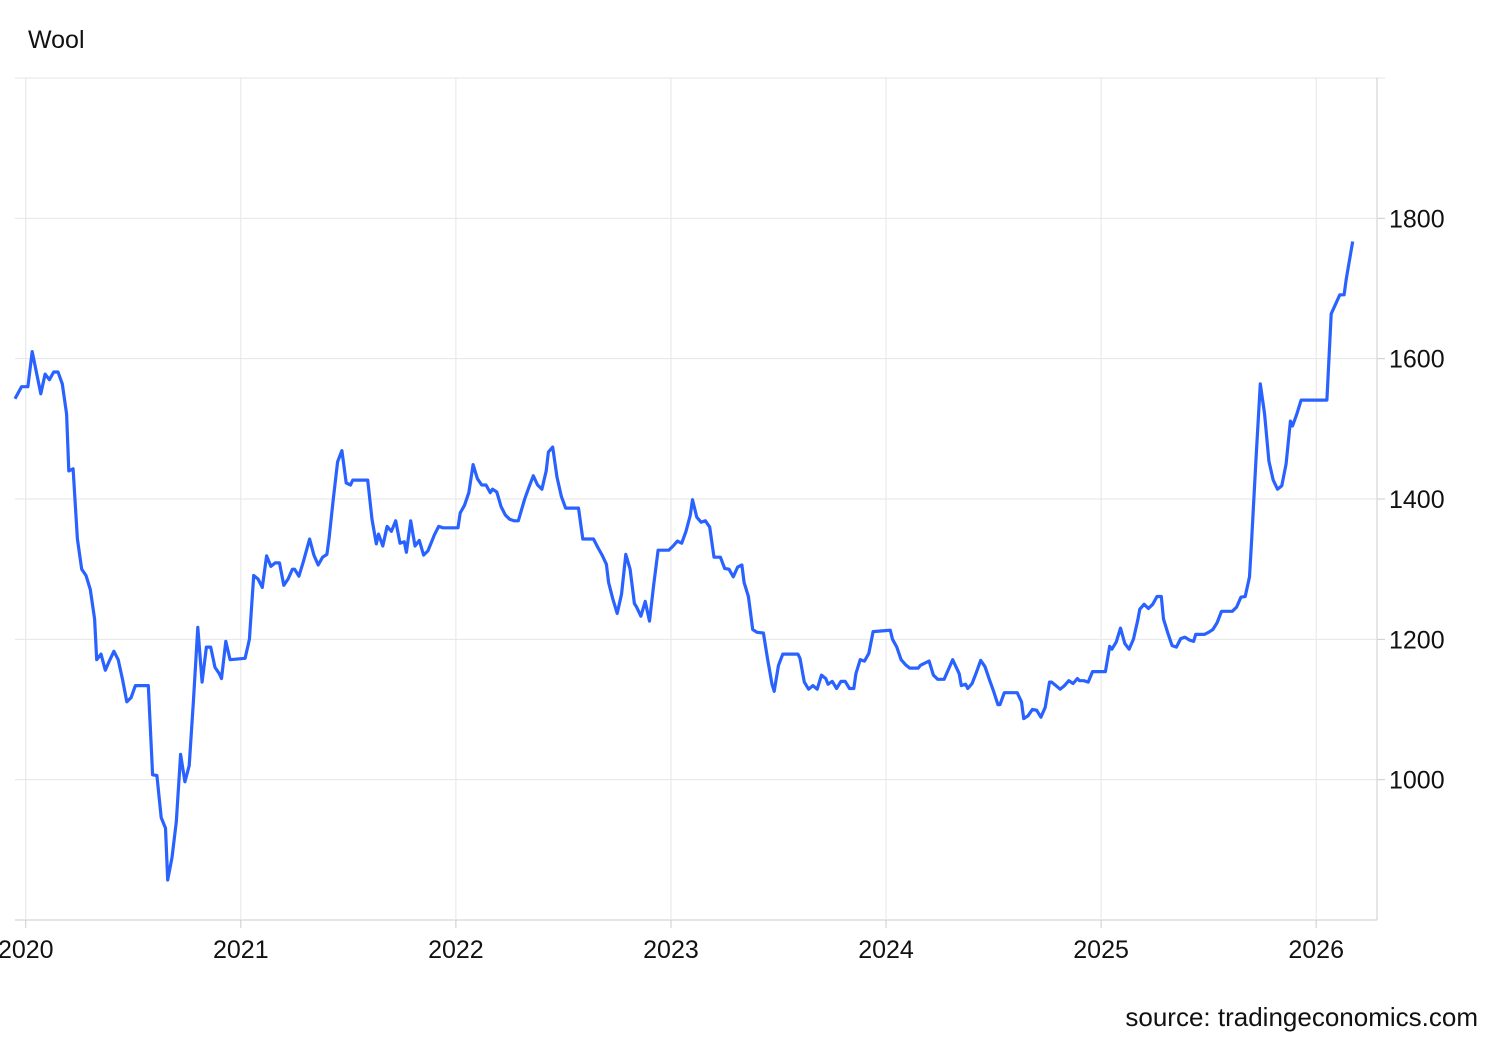 Image resolution: width=1500 pixels, height=1040 pixels. What do you see at coordinates (1417, 500) in the screenshot?
I see `y-tick-label: 1400` at bounding box center [1417, 500].